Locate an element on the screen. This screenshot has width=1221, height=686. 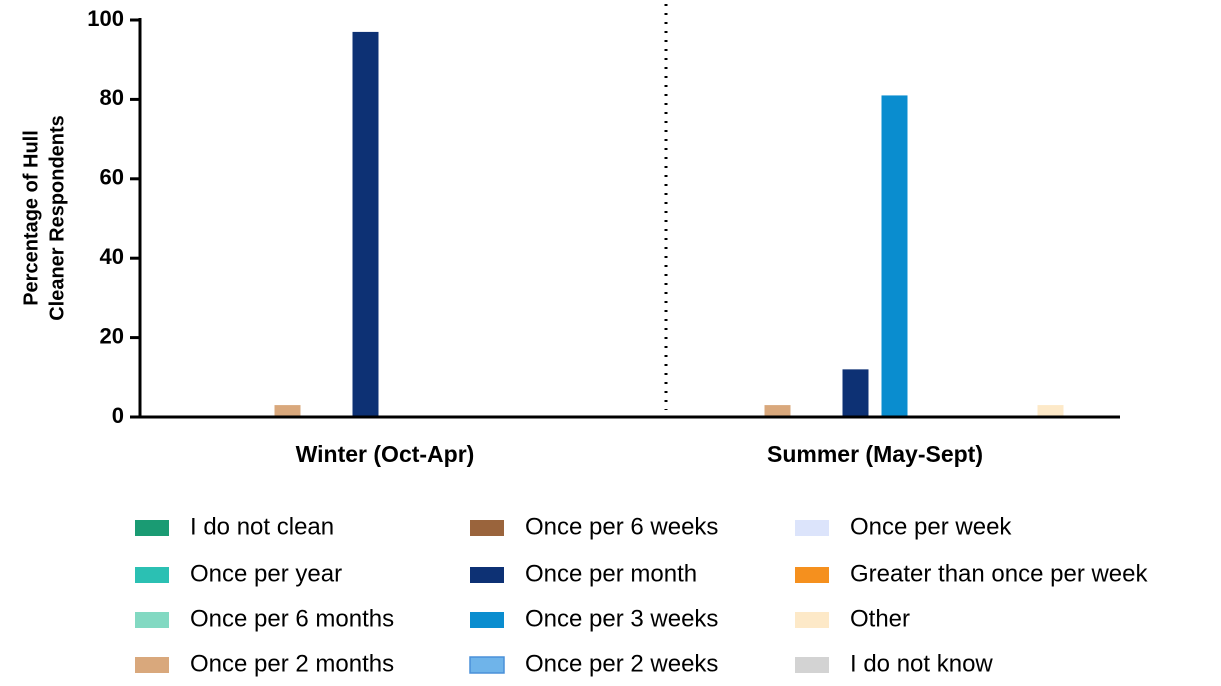
x-tick-label: Summer (May-Sept) is located at coordinates (875, 454).